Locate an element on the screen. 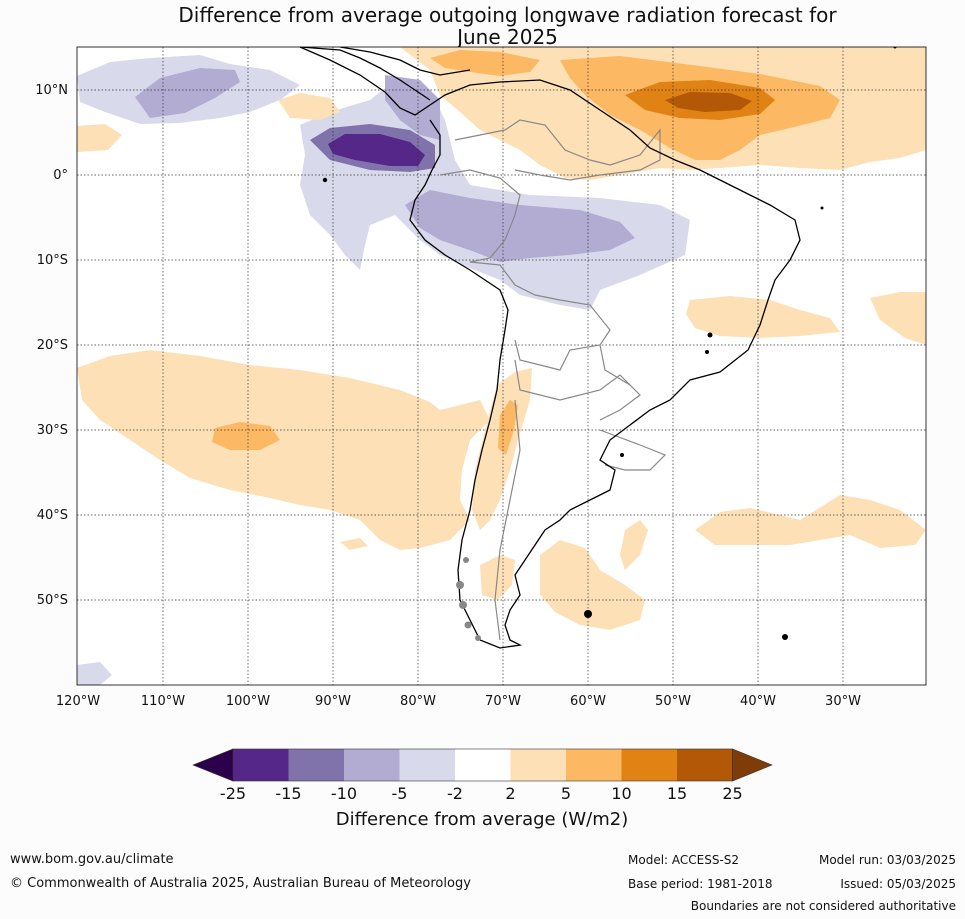 The image size is (965, 919). lon-label: 40°W is located at coordinates (758, 701).